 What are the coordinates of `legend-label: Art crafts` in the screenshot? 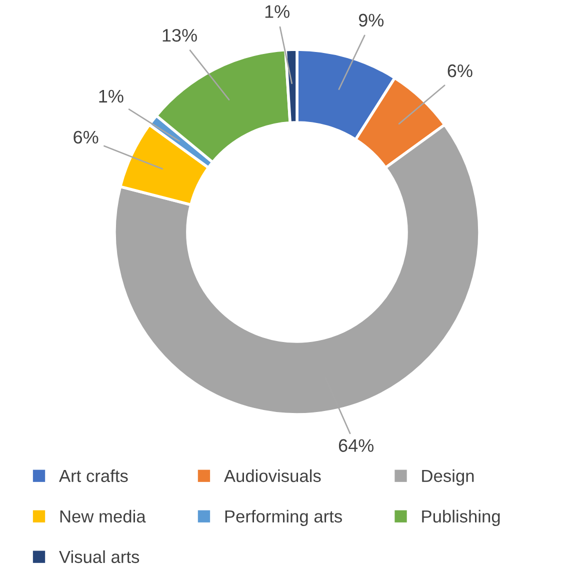 It's located at (93, 475).